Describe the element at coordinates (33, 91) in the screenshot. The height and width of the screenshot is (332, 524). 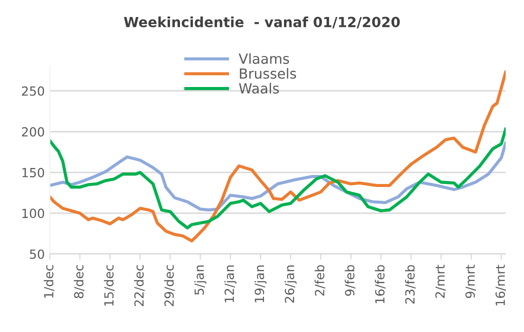
I see `y-tick-label: 250` at that location.